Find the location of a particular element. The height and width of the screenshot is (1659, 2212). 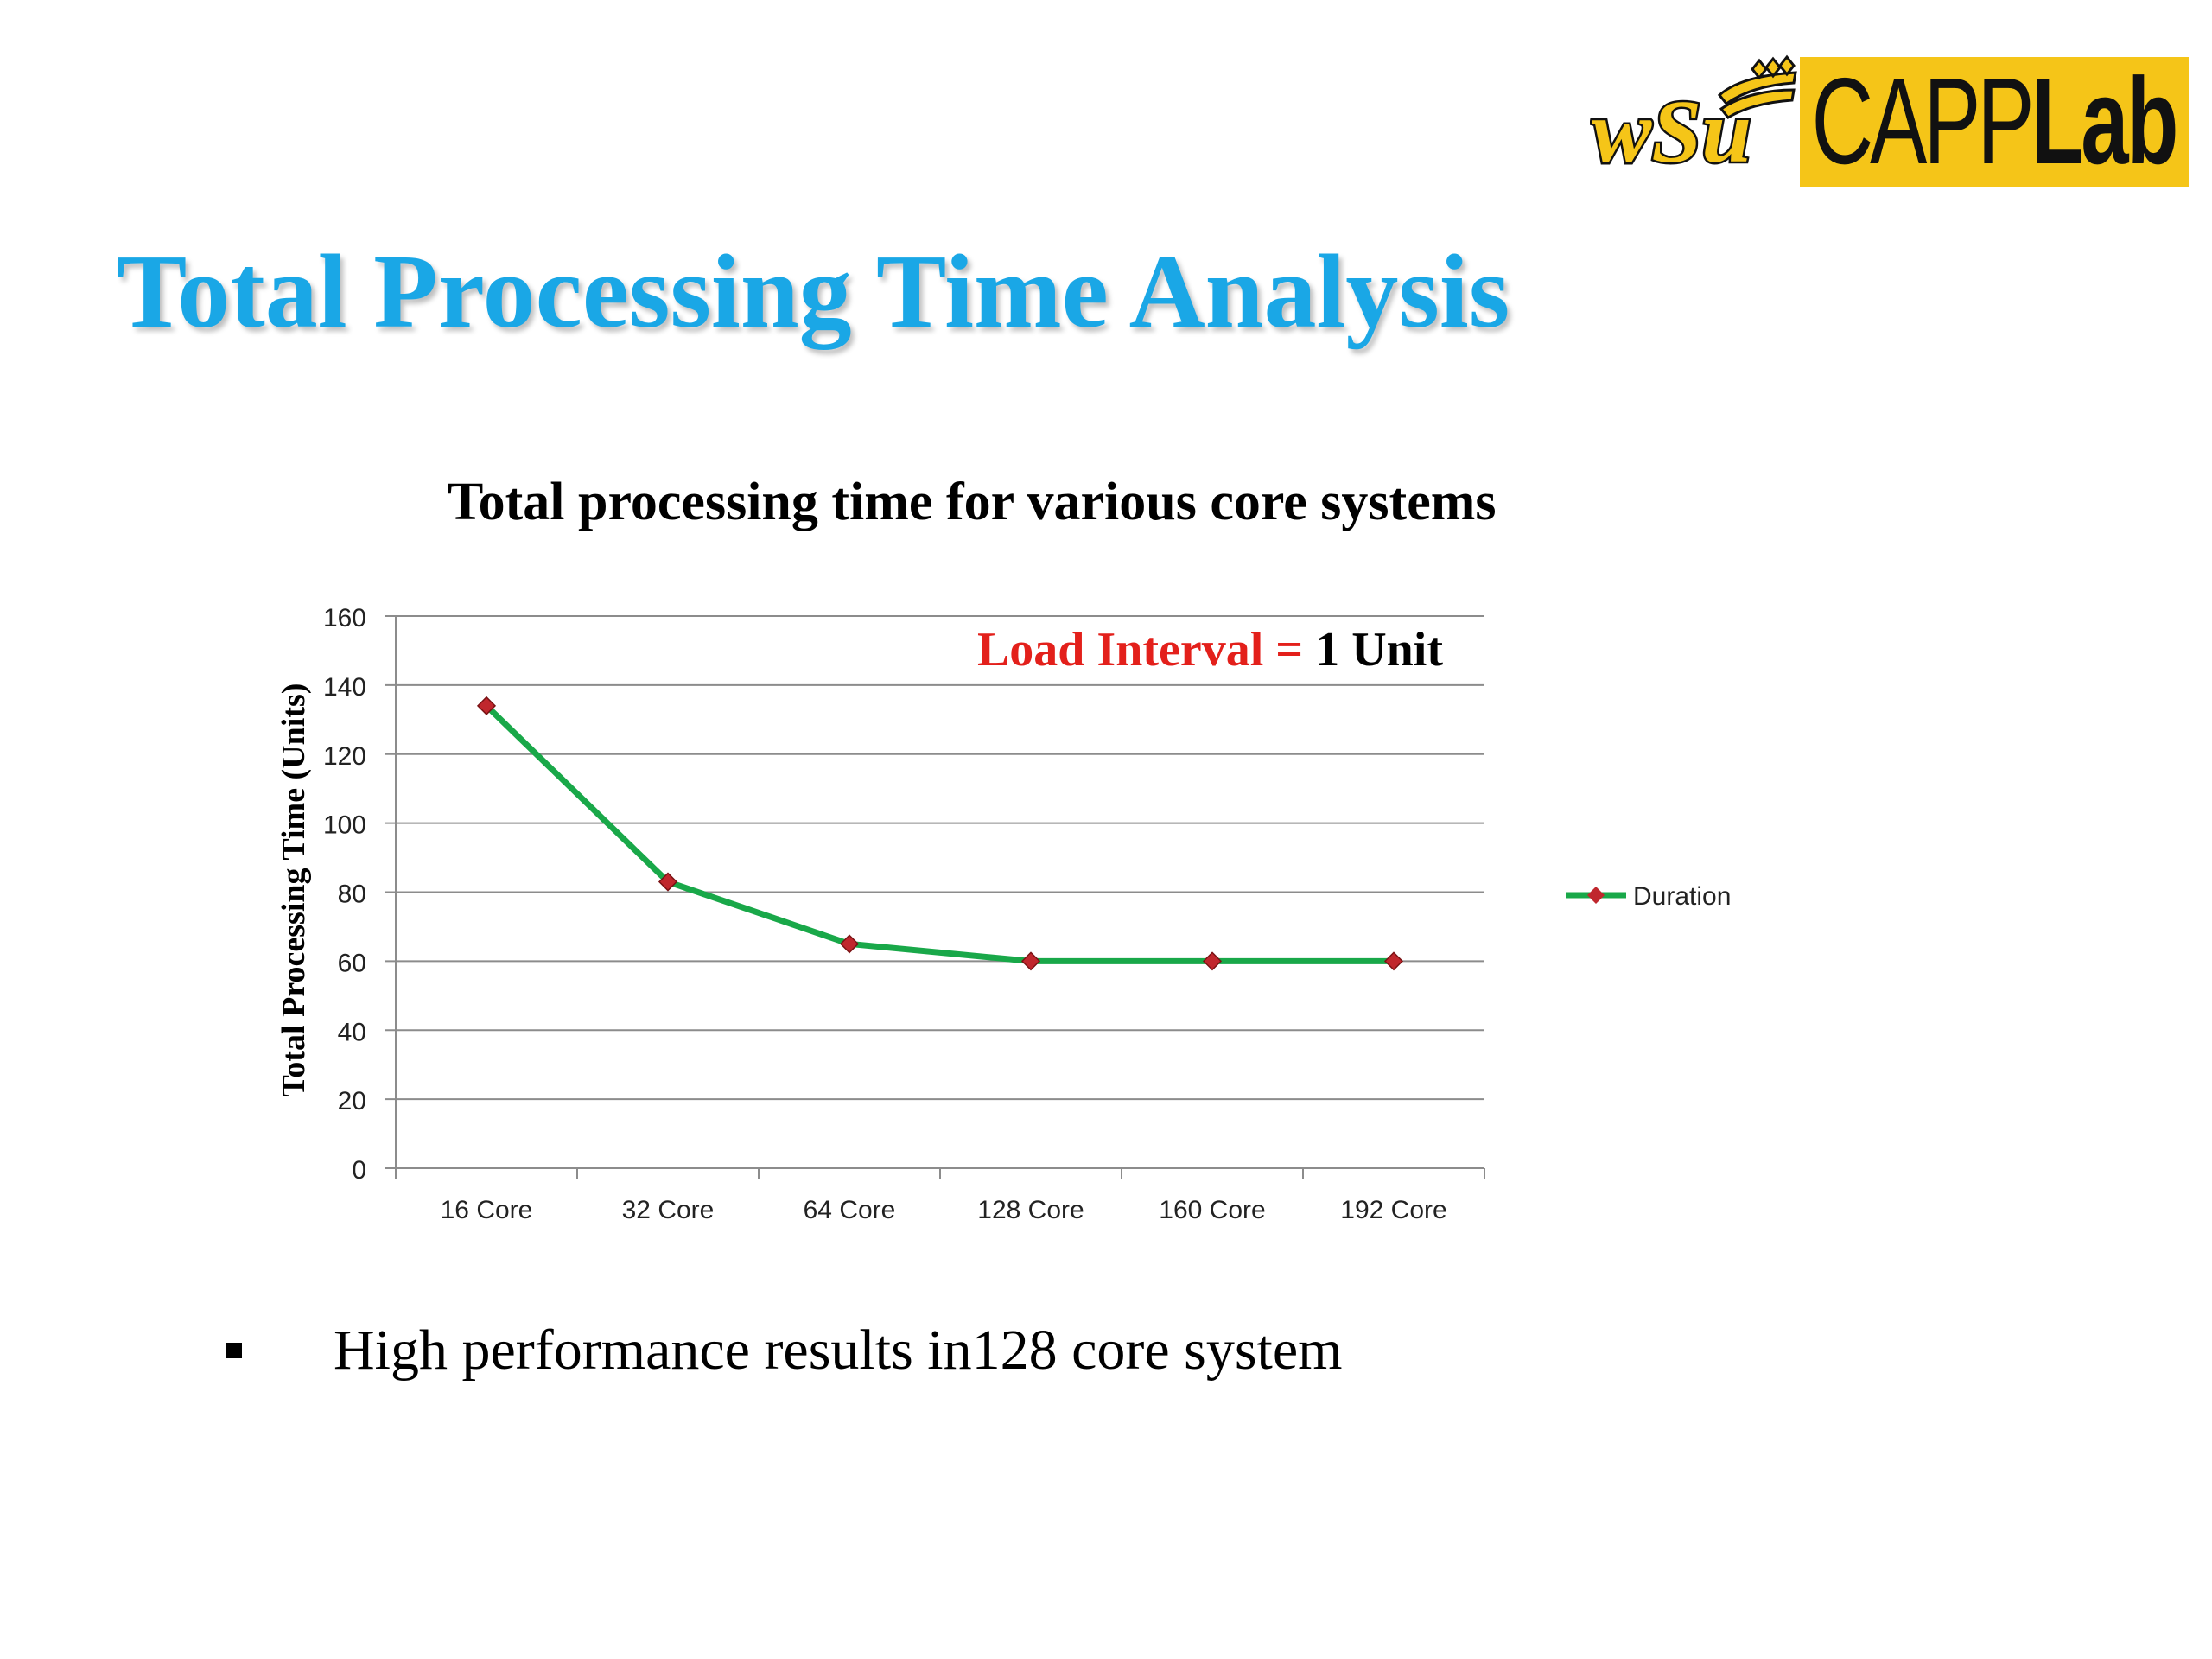

y-tick-label: 140 is located at coordinates (344, 687).